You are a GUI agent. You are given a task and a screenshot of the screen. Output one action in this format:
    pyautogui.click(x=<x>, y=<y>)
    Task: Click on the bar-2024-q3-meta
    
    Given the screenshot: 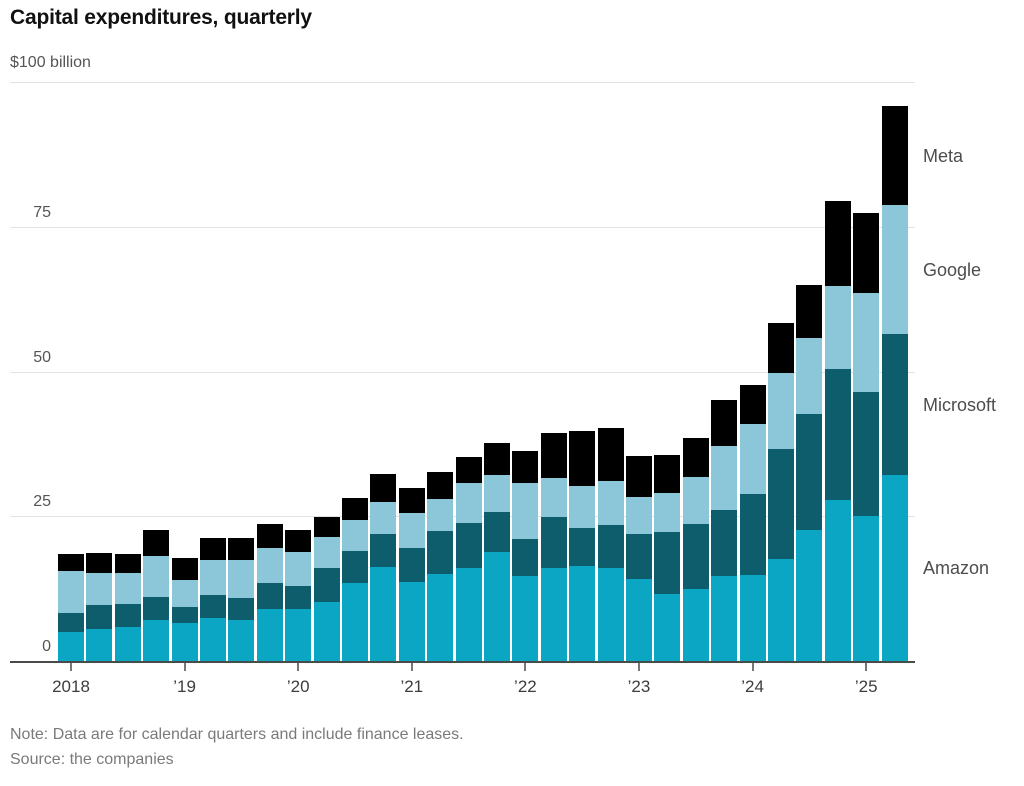 What is the action you would take?
    pyautogui.click(x=809, y=312)
    